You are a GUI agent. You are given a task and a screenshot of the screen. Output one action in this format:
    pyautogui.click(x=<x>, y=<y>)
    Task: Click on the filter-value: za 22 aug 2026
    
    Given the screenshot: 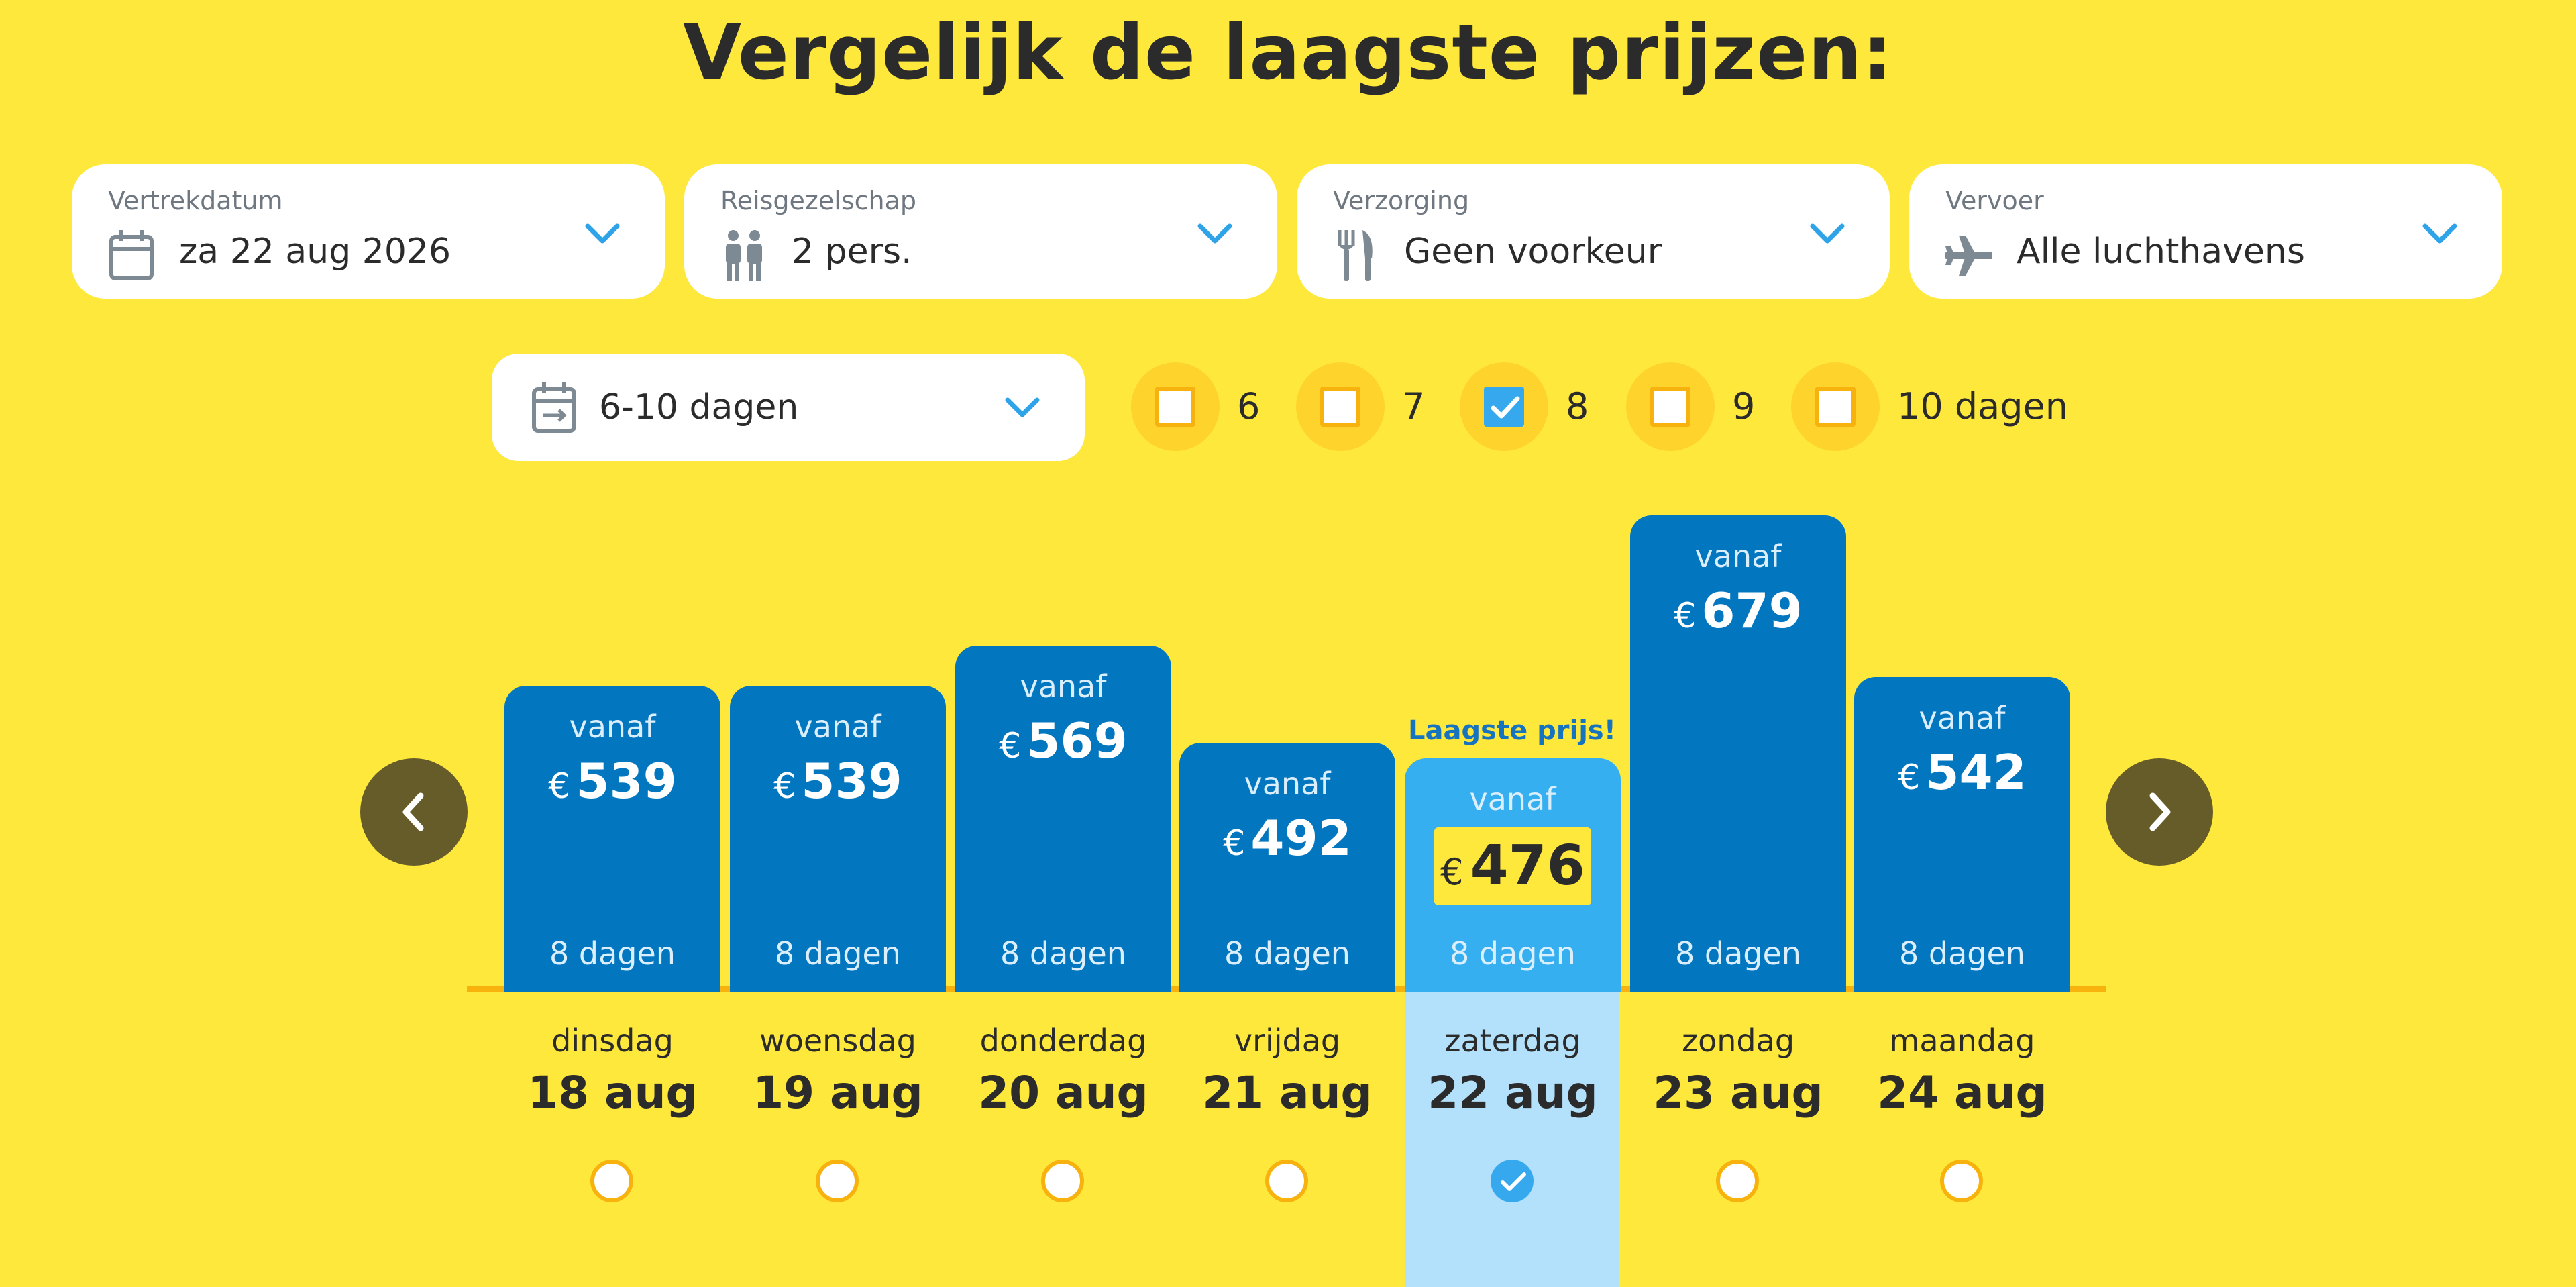 What is the action you would take?
    pyautogui.click(x=315, y=251)
    